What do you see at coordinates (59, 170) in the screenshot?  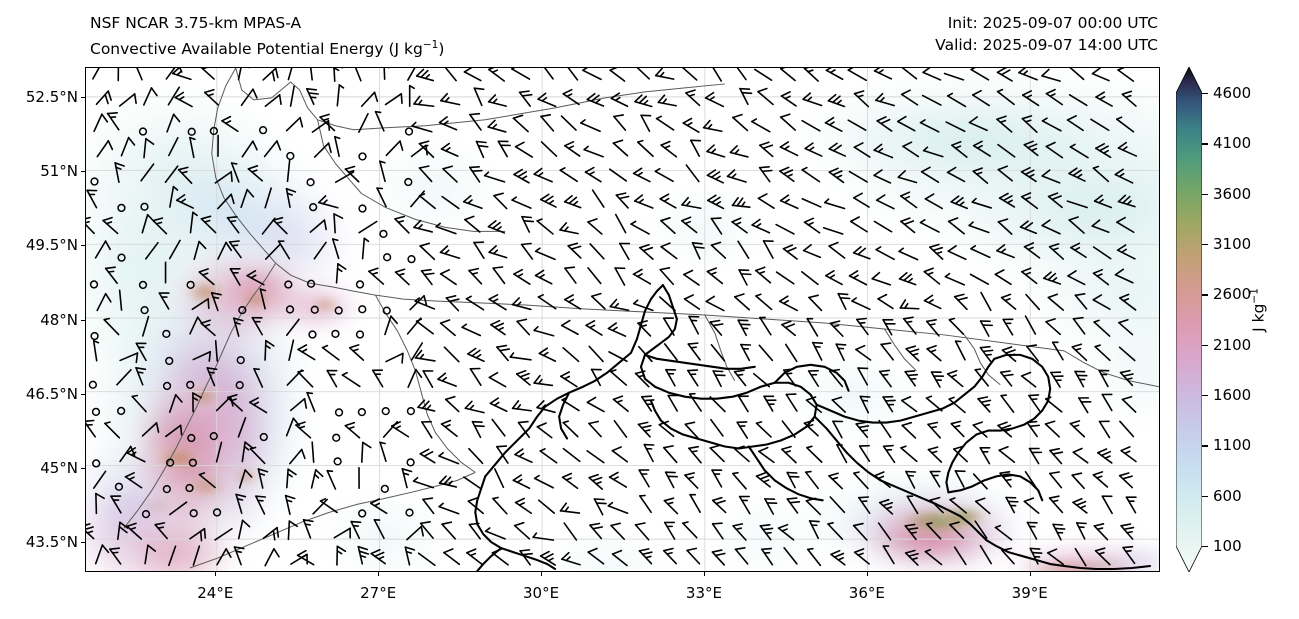 I see `latitude-tick-label: 51°N` at bounding box center [59, 170].